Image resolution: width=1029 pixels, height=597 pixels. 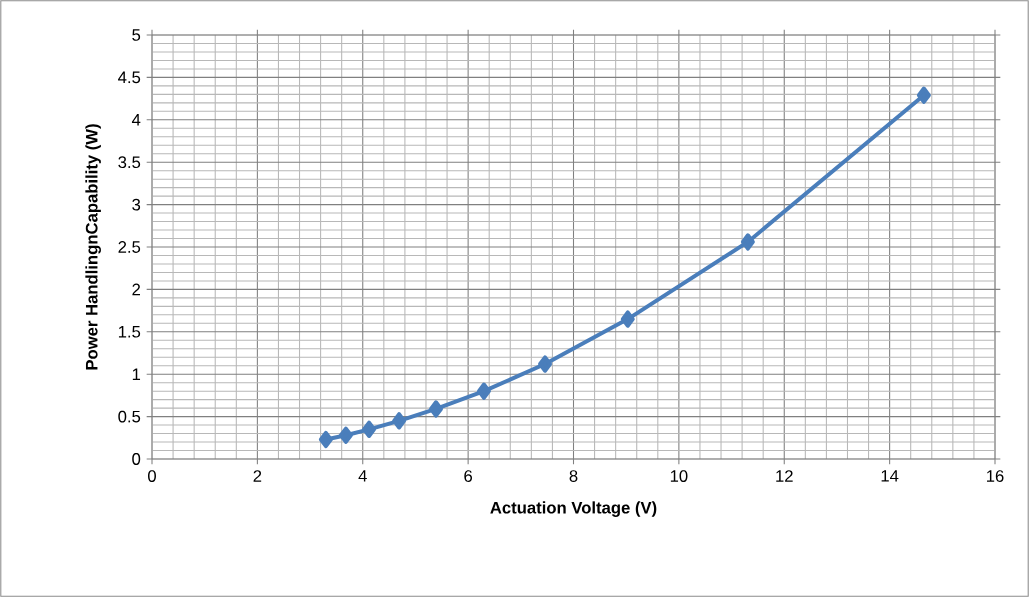 What do you see at coordinates (136, 120) in the screenshot?
I see `y-tick-label: 4` at bounding box center [136, 120].